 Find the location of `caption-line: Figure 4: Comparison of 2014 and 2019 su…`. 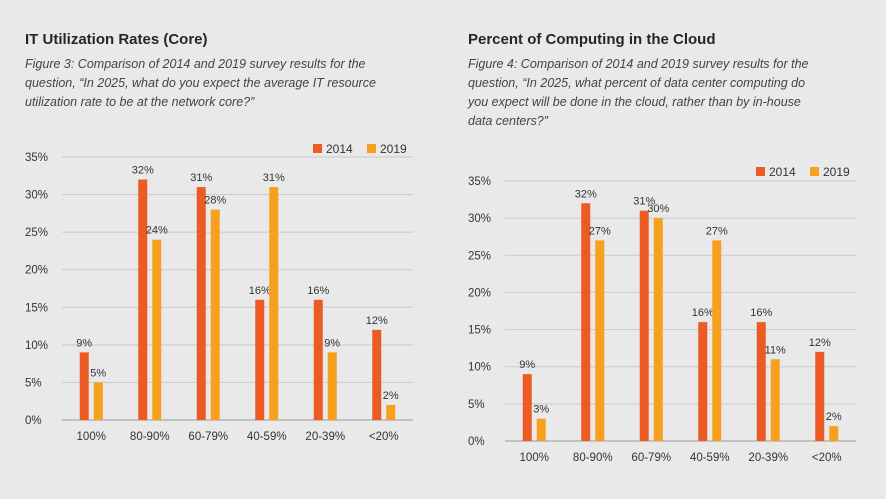

caption-line: Figure 4: Comparison of 2014 and 2019 su… is located at coordinates (638, 64).